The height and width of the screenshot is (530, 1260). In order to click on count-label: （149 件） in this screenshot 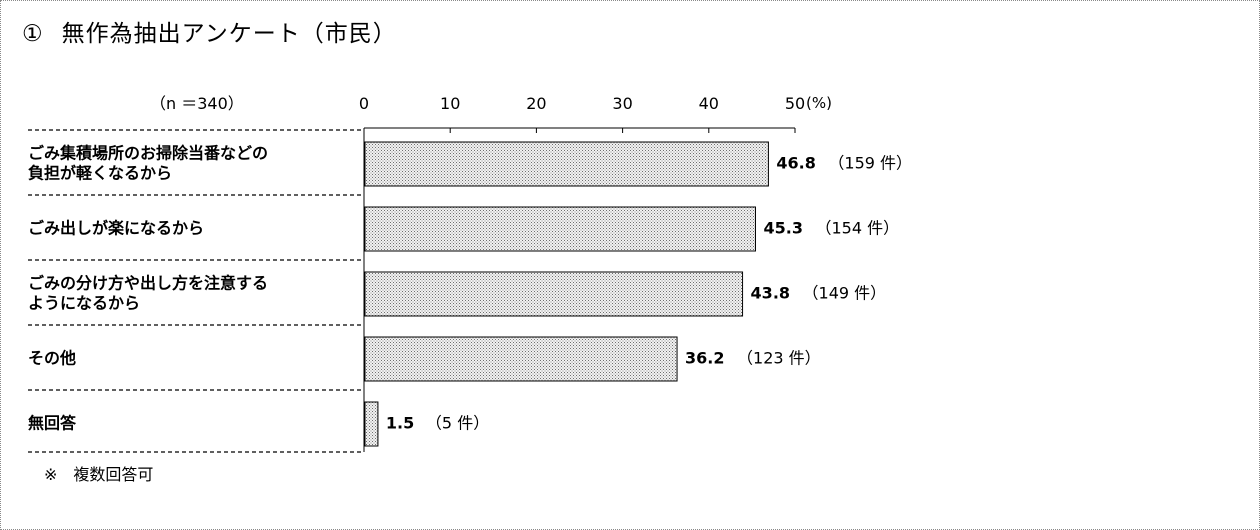, I will do `click(845, 293)`.